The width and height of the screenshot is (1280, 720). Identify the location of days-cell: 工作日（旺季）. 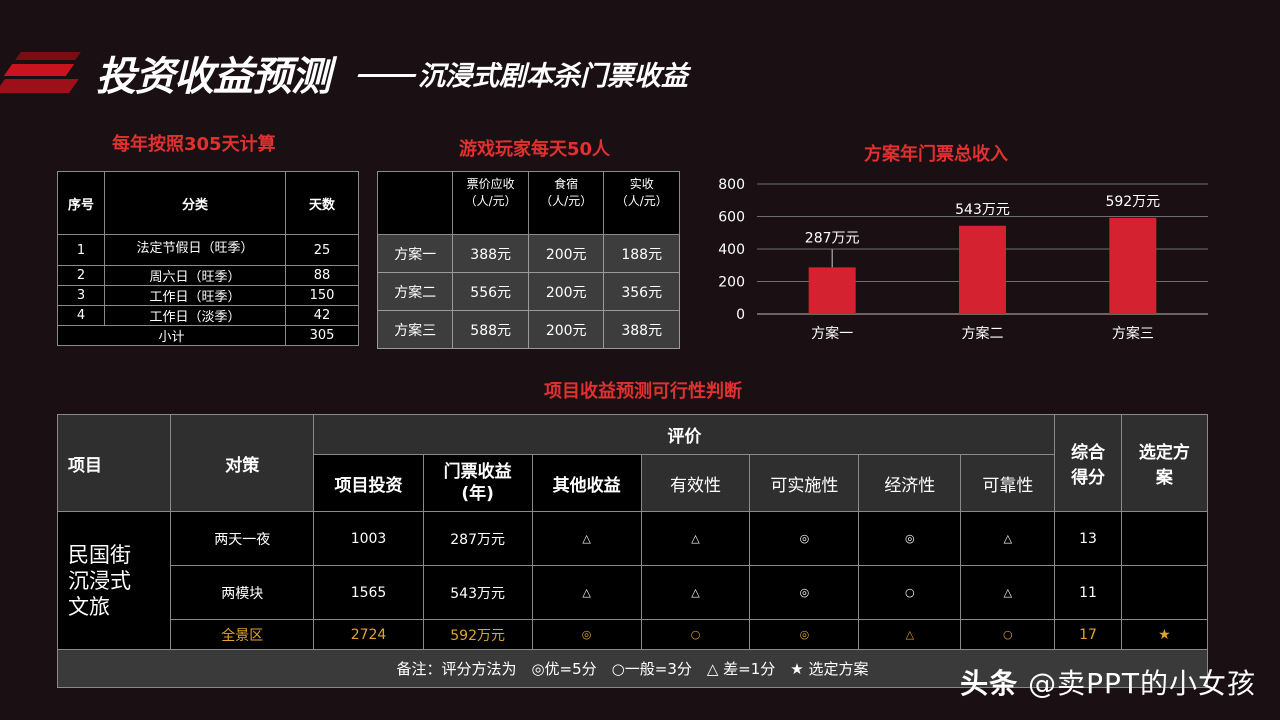
(195, 295).